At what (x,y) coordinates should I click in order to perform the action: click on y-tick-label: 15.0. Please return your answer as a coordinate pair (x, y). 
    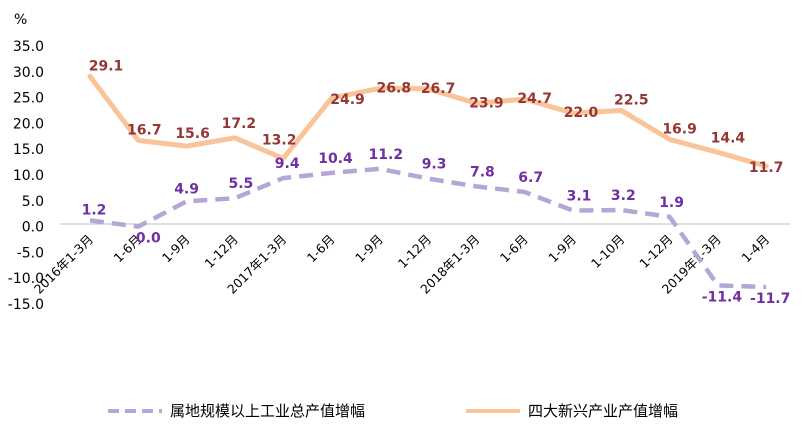
    Looking at the image, I should click on (28, 150).